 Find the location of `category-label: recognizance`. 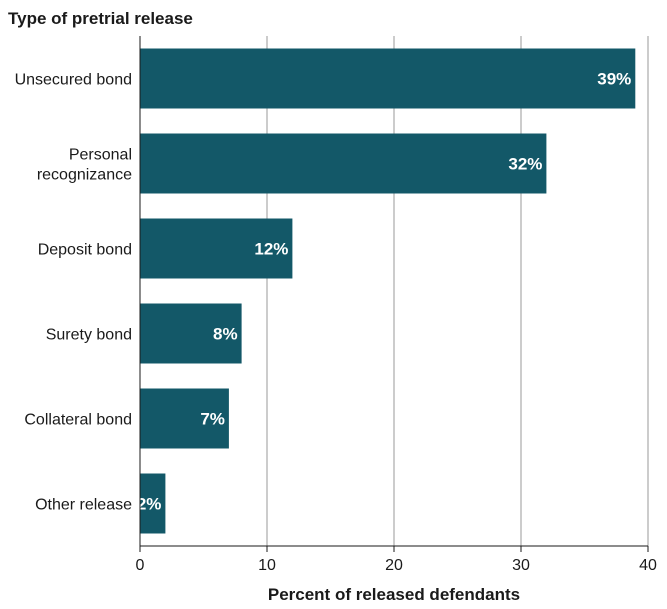

category-label: recognizance is located at coordinates (84, 175).